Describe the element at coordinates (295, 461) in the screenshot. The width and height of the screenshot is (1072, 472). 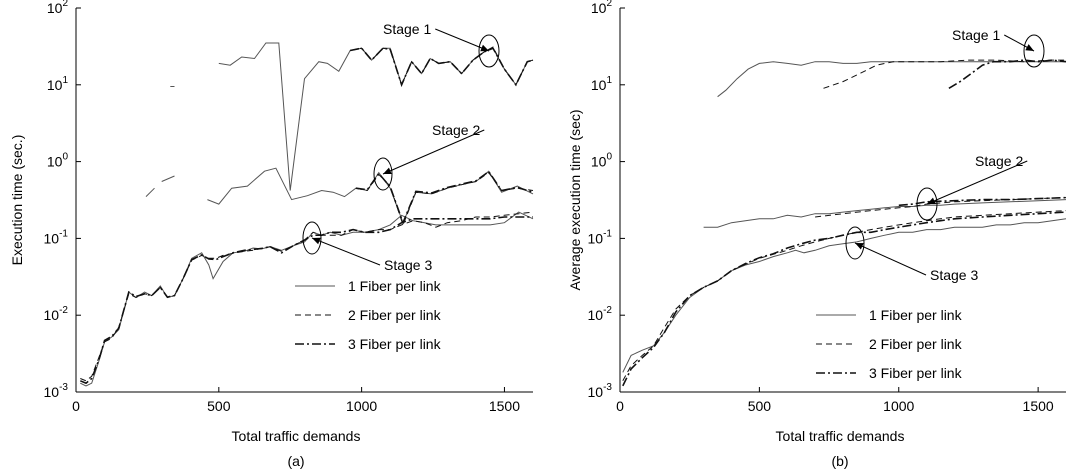
I see `panel-caption: (a)` at that location.